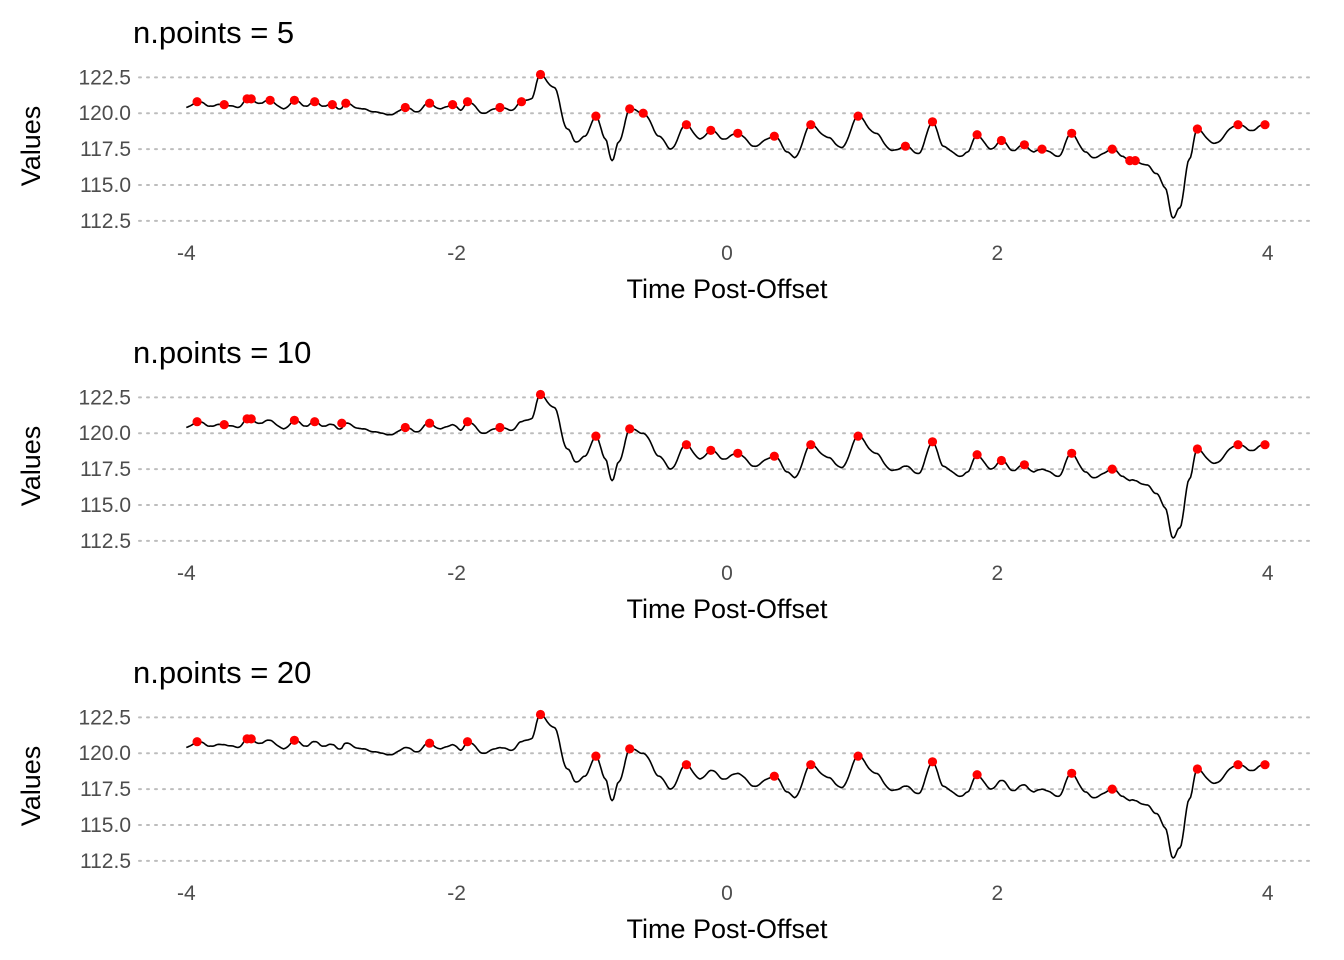  What do you see at coordinates (222, 352) in the screenshot?
I see `panel-title: n.points = 10` at bounding box center [222, 352].